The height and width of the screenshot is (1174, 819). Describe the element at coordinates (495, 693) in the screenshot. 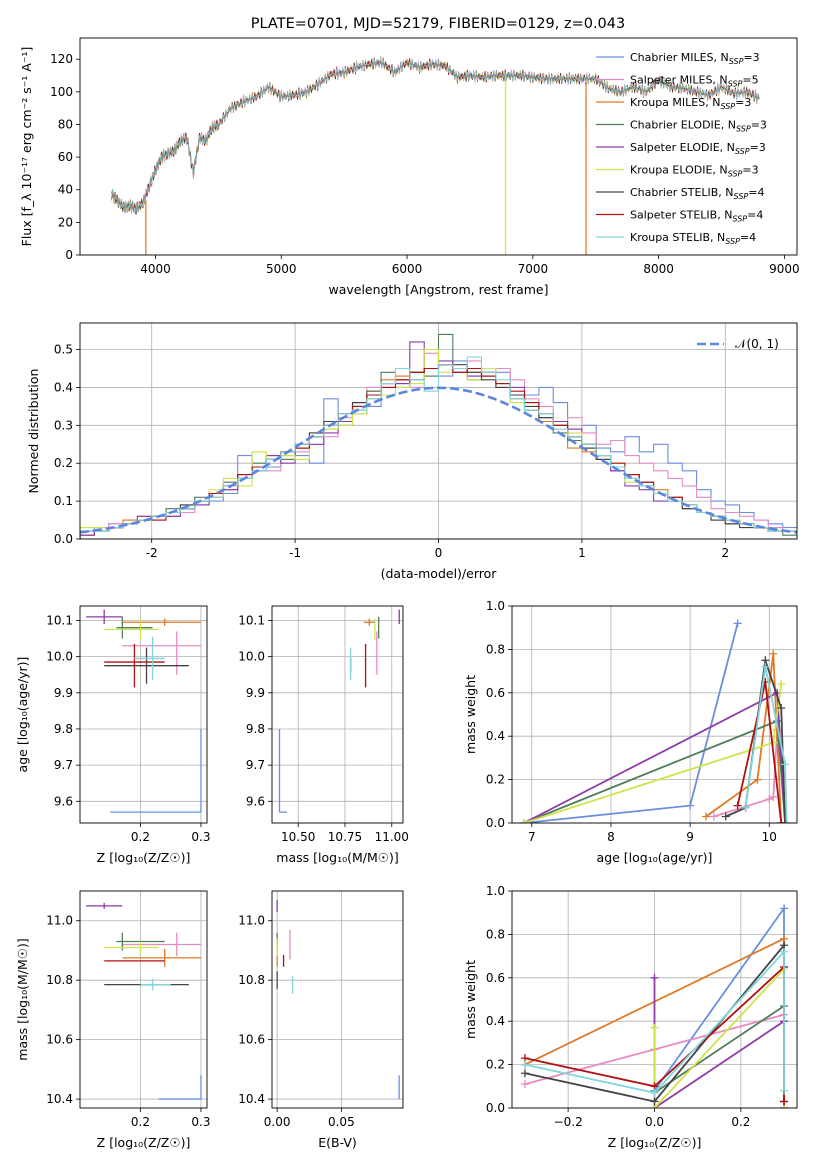

I see `y-tick-label: 0.6` at that location.